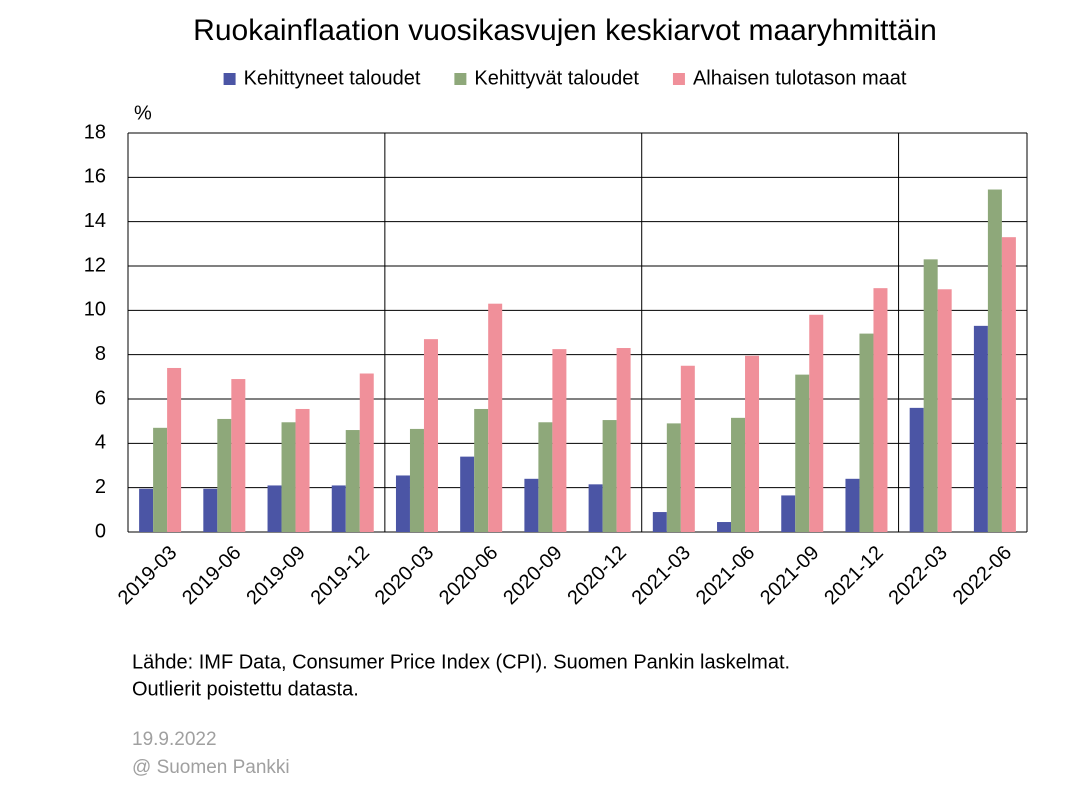 This screenshot has width=1083, height=787. I want to click on y-tick-label: 8, so click(100, 354).